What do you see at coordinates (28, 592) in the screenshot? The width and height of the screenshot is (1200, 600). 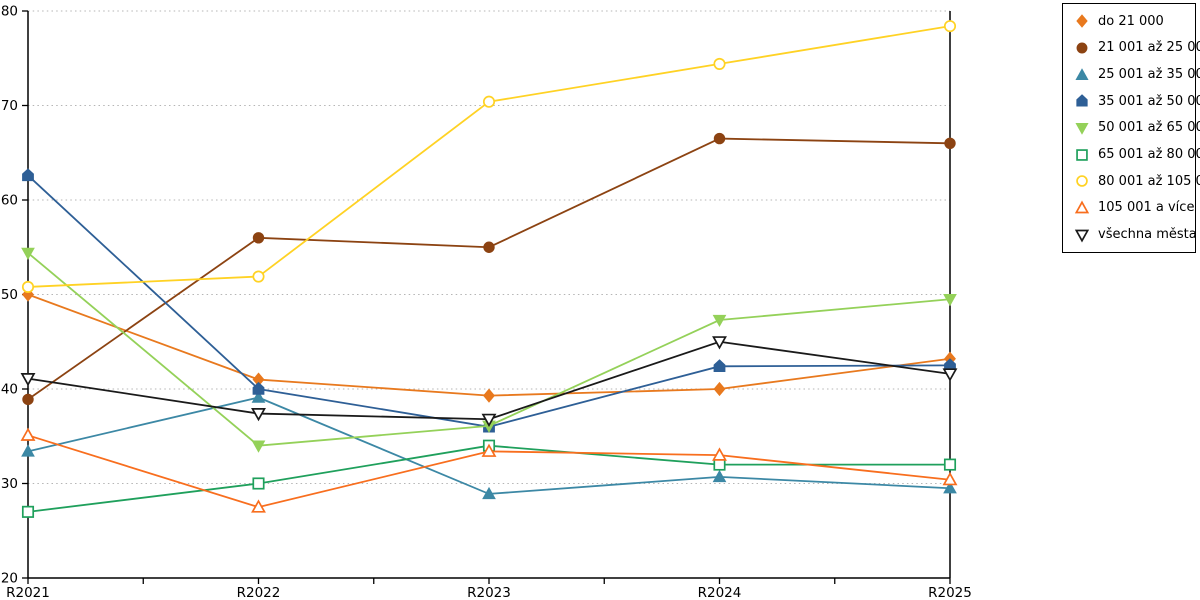 I see `x-tick-label: R2021` at bounding box center [28, 592].